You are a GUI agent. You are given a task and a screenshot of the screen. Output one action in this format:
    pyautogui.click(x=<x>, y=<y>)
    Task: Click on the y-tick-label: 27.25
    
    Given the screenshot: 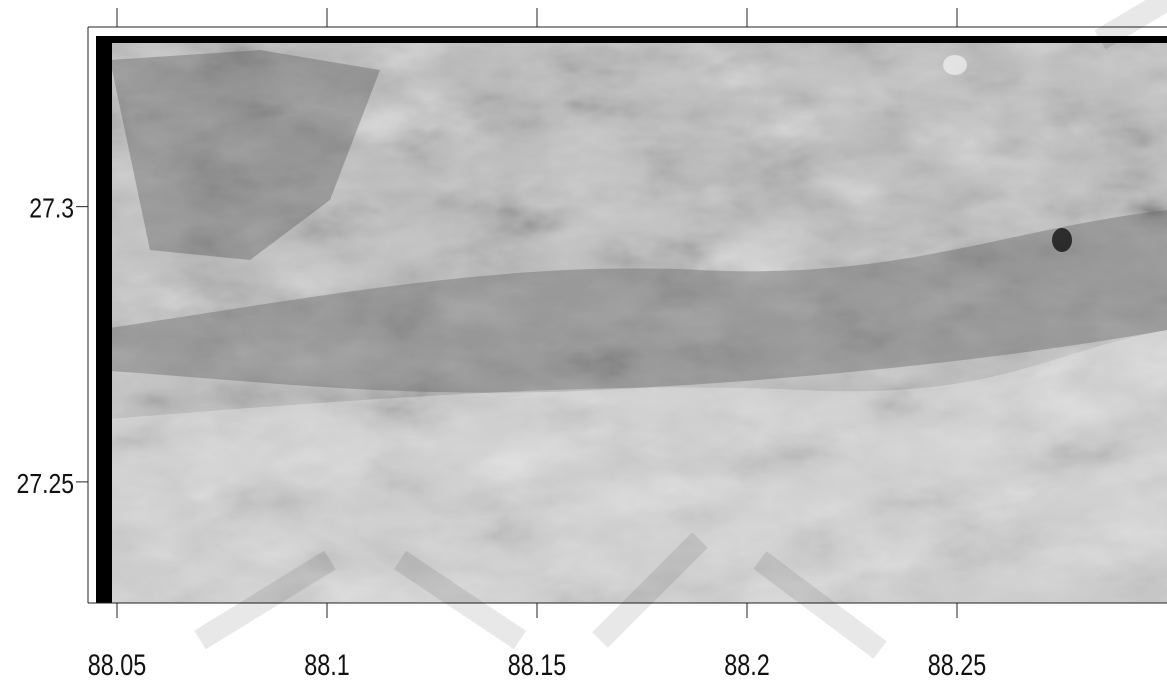 What is the action you would take?
    pyautogui.click(x=45, y=484)
    